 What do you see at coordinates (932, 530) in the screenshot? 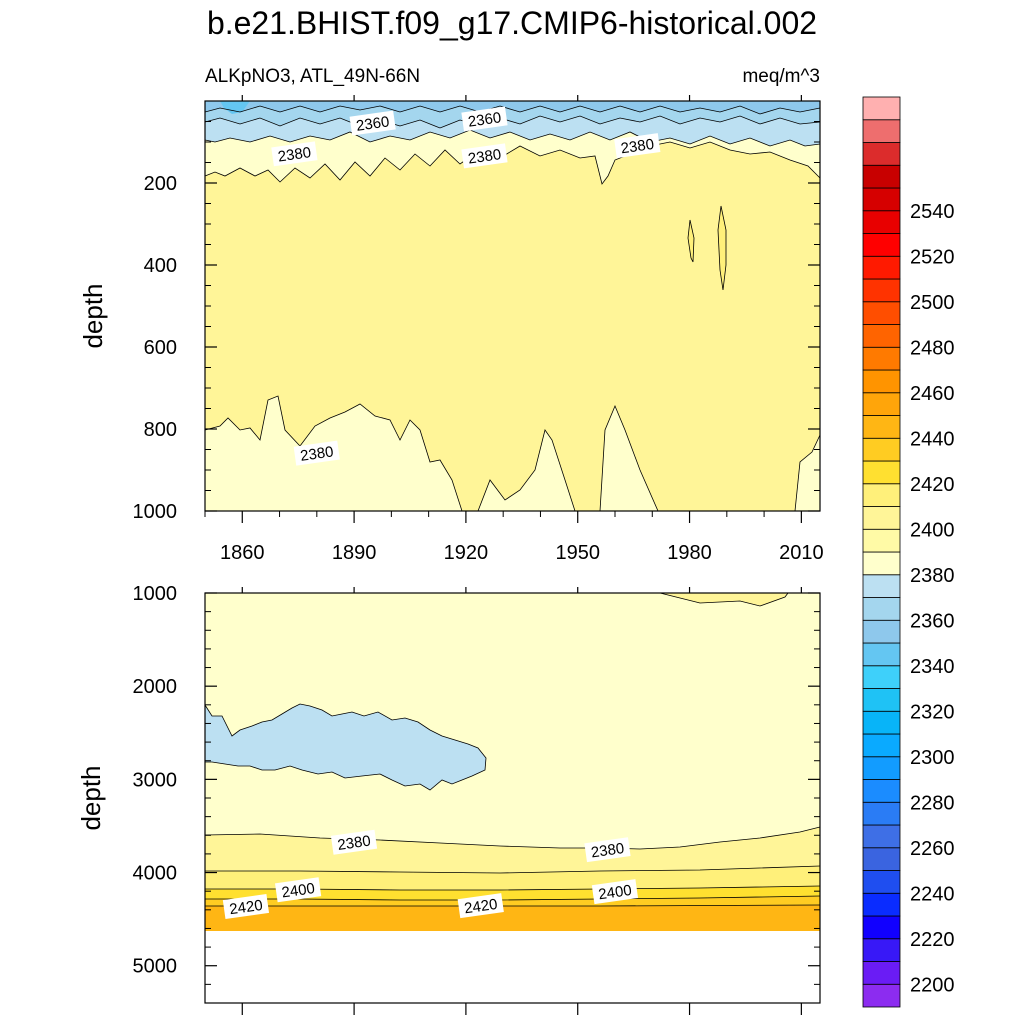
I see `colorbar-label: 2400` at bounding box center [932, 530].